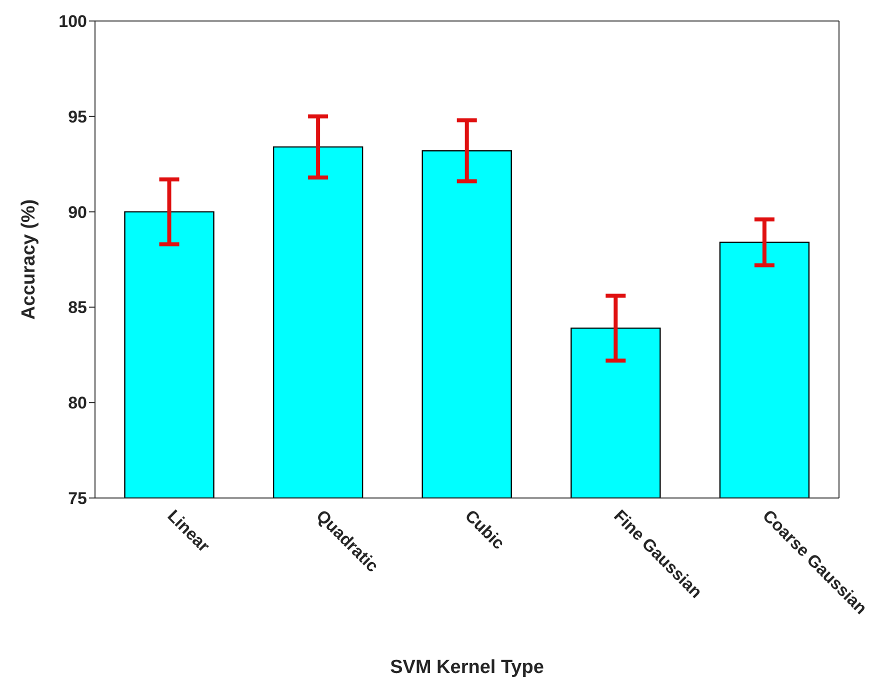 The image size is (887, 690). I want to click on y-tick-label: 80, so click(77, 403).